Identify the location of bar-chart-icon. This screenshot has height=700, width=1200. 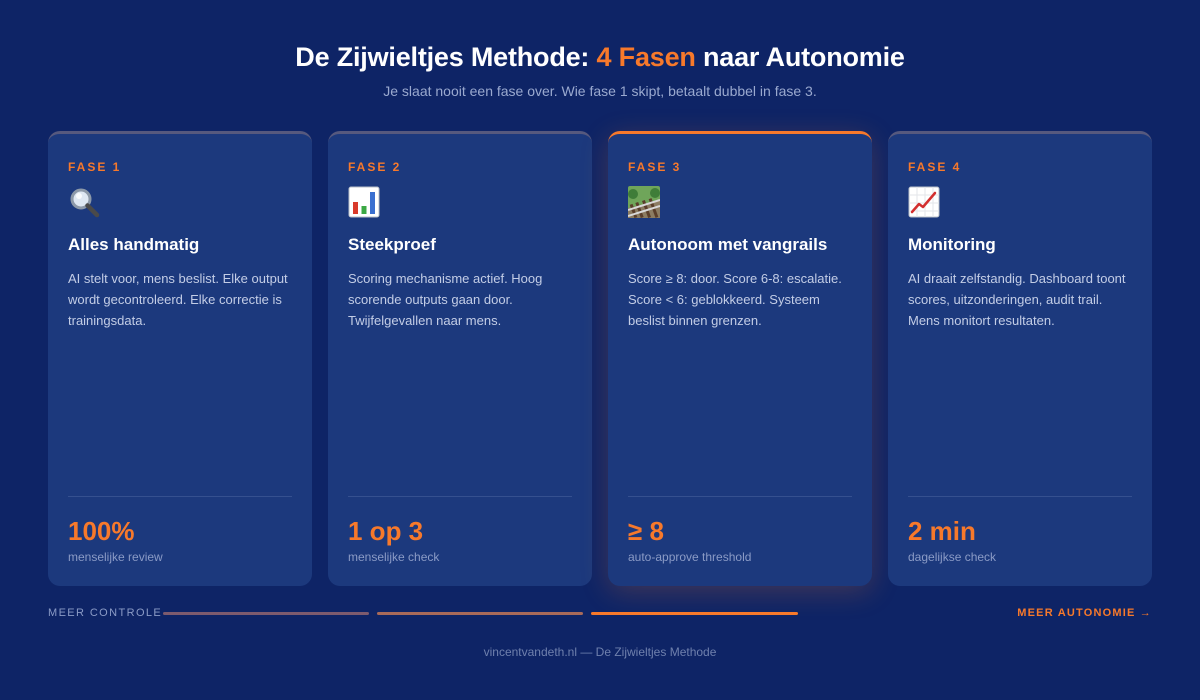
(364, 202).